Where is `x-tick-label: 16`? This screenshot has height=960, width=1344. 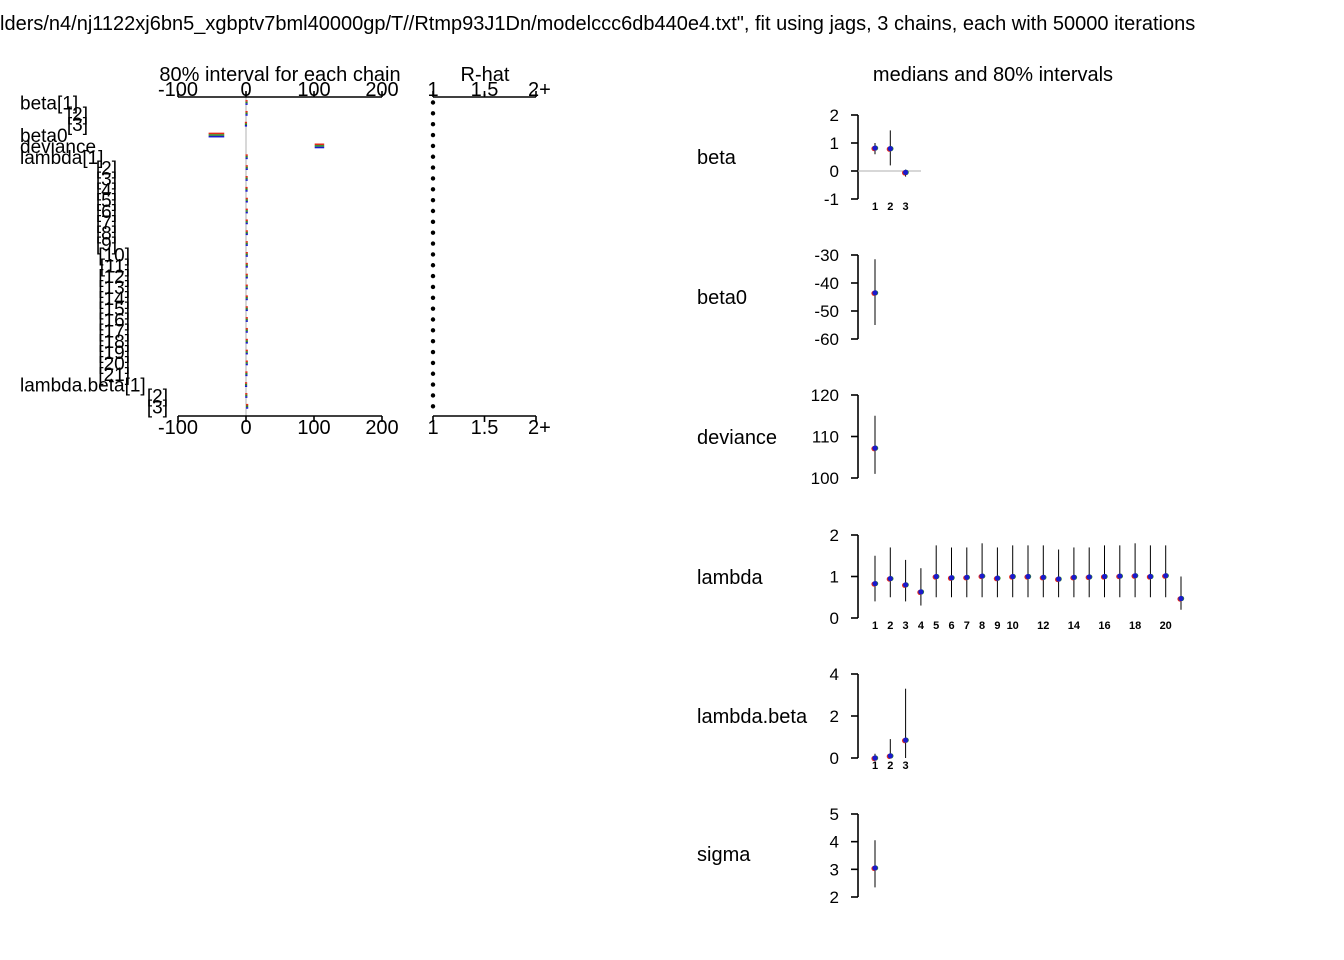
x-tick-label: 16 is located at coordinates (1104, 626).